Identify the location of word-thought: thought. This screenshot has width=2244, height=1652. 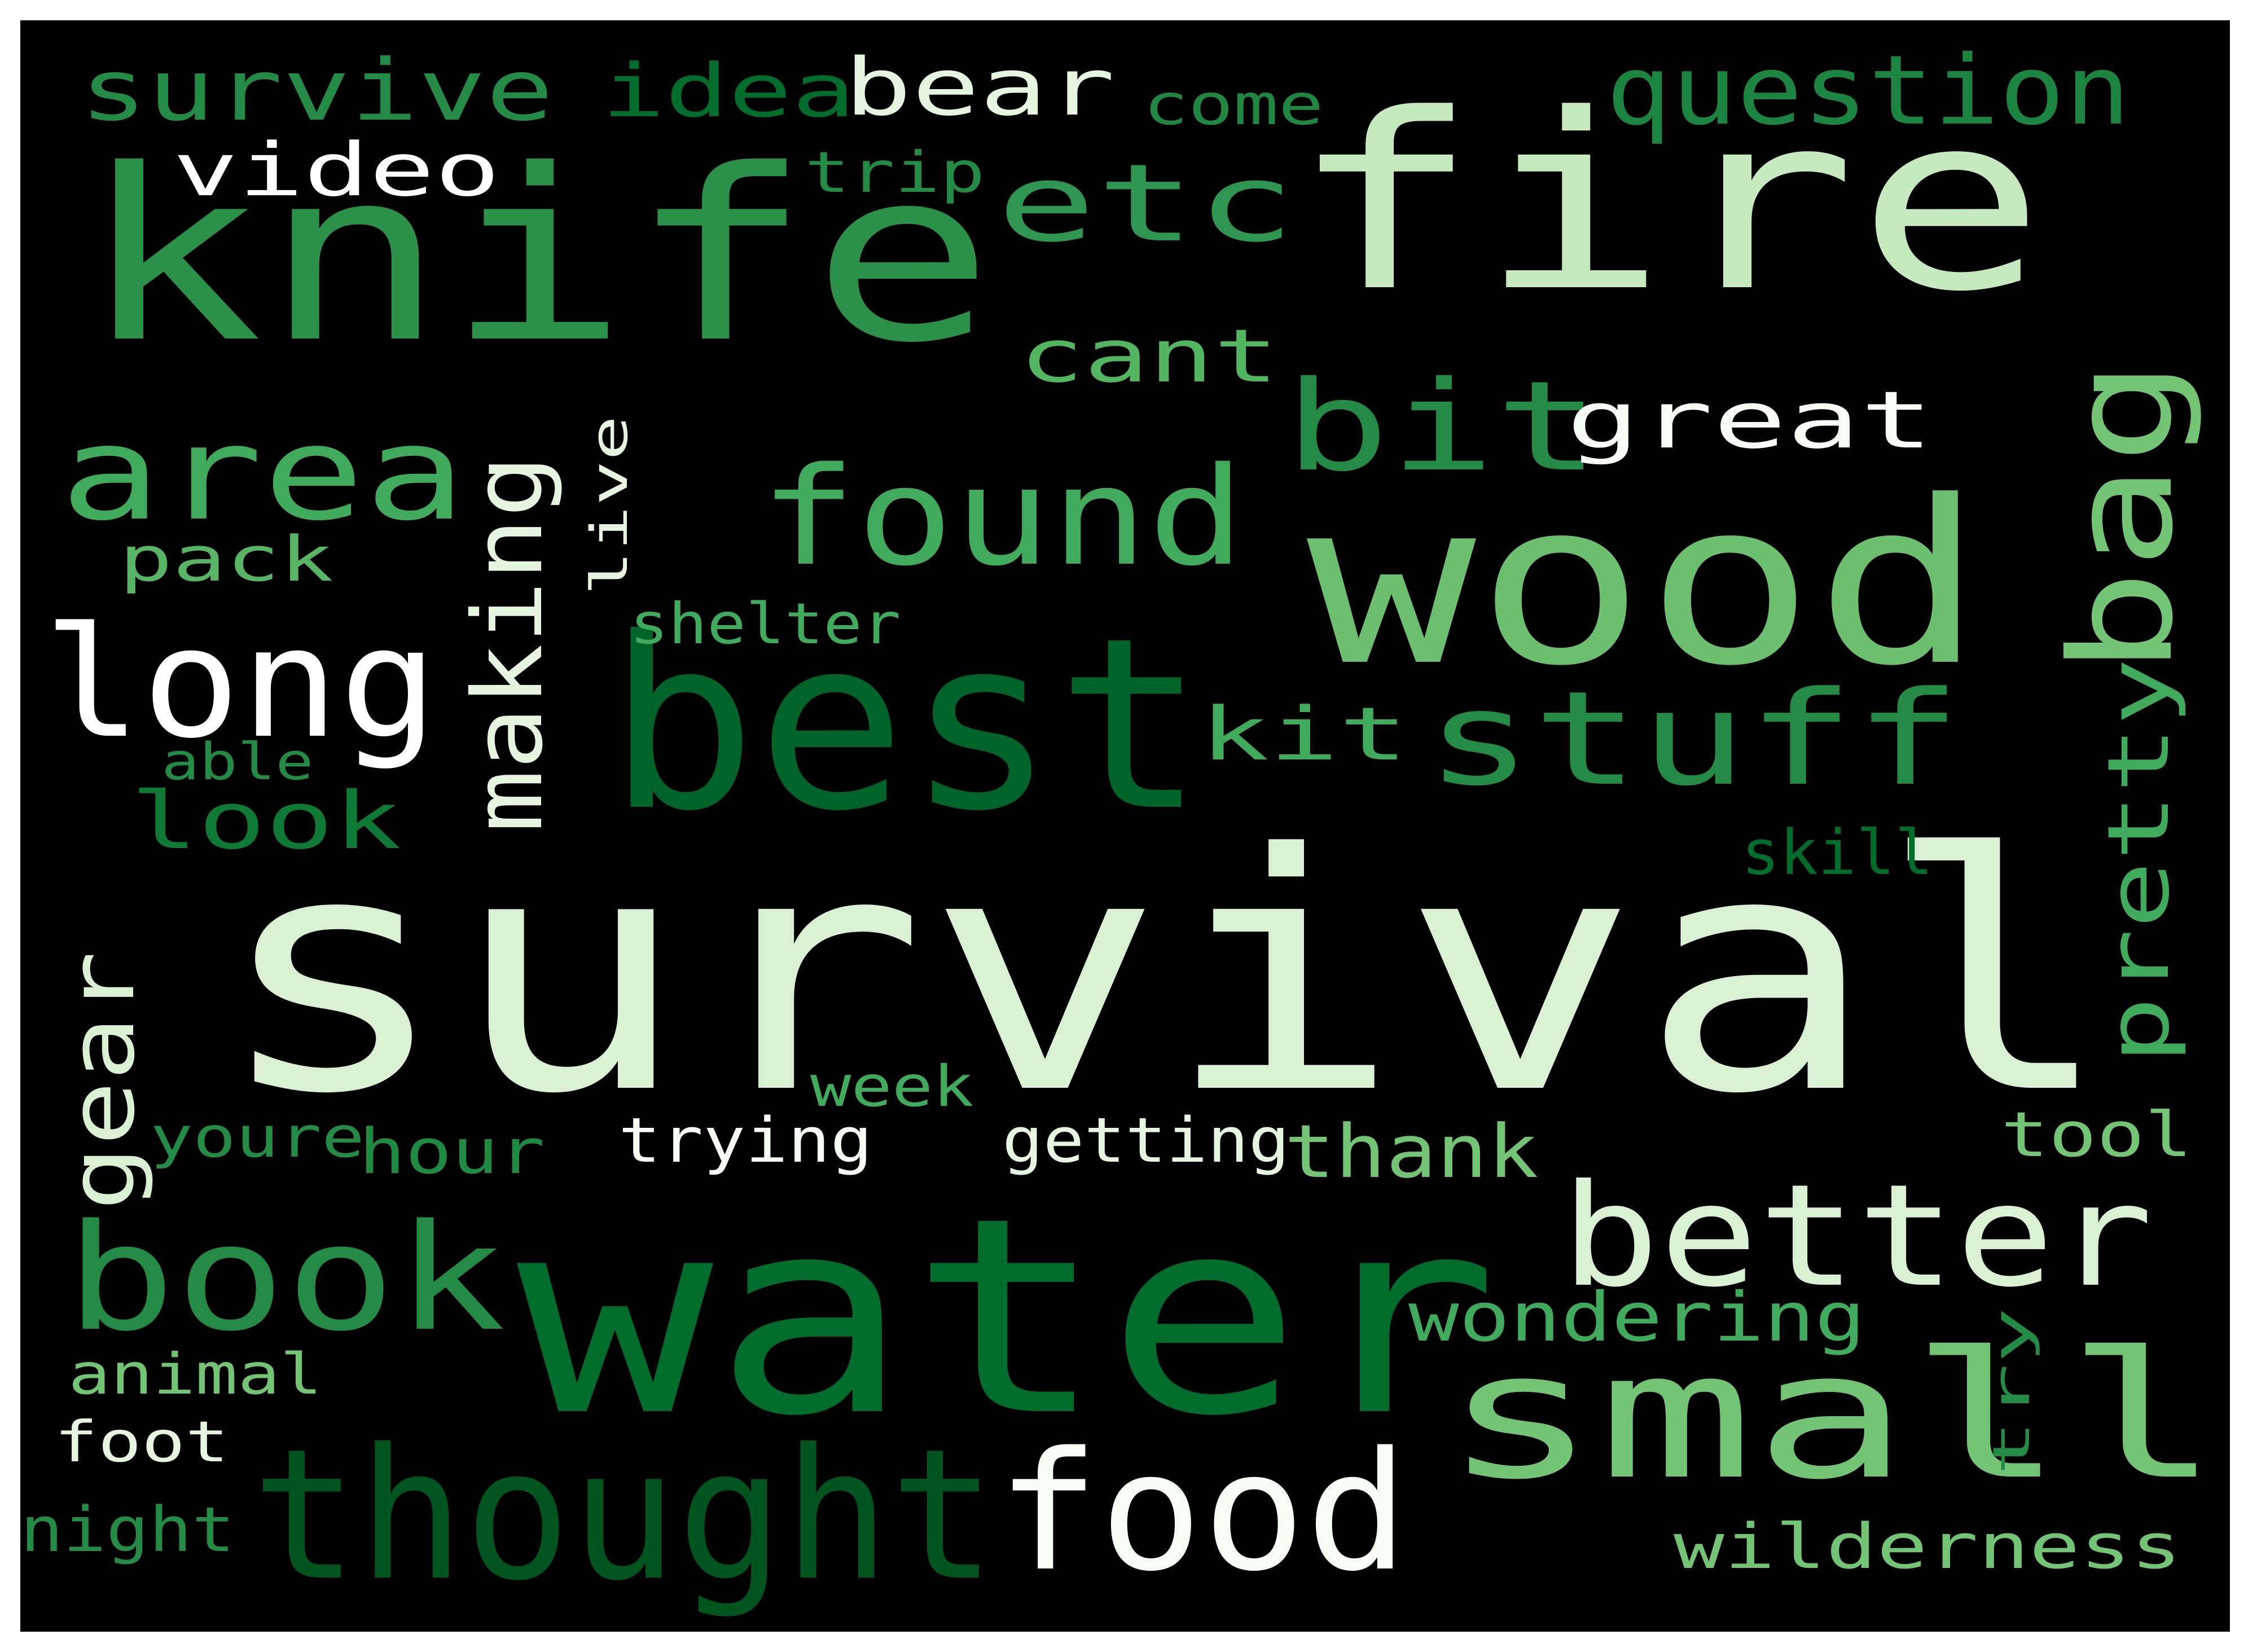
(624, 1516).